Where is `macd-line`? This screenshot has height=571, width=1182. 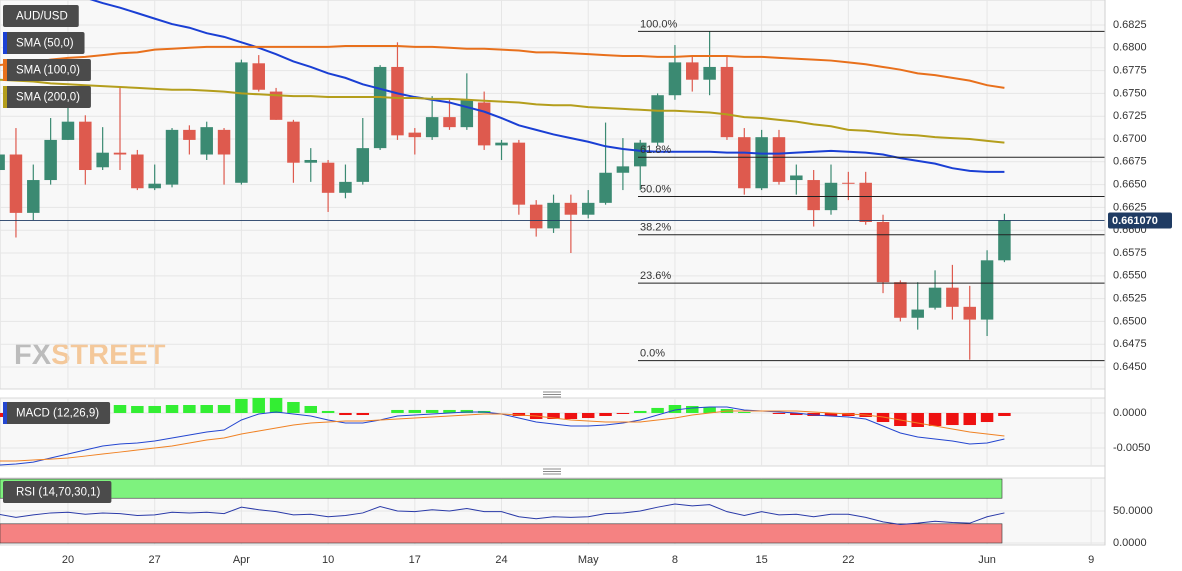 macd-line is located at coordinates (502, 436).